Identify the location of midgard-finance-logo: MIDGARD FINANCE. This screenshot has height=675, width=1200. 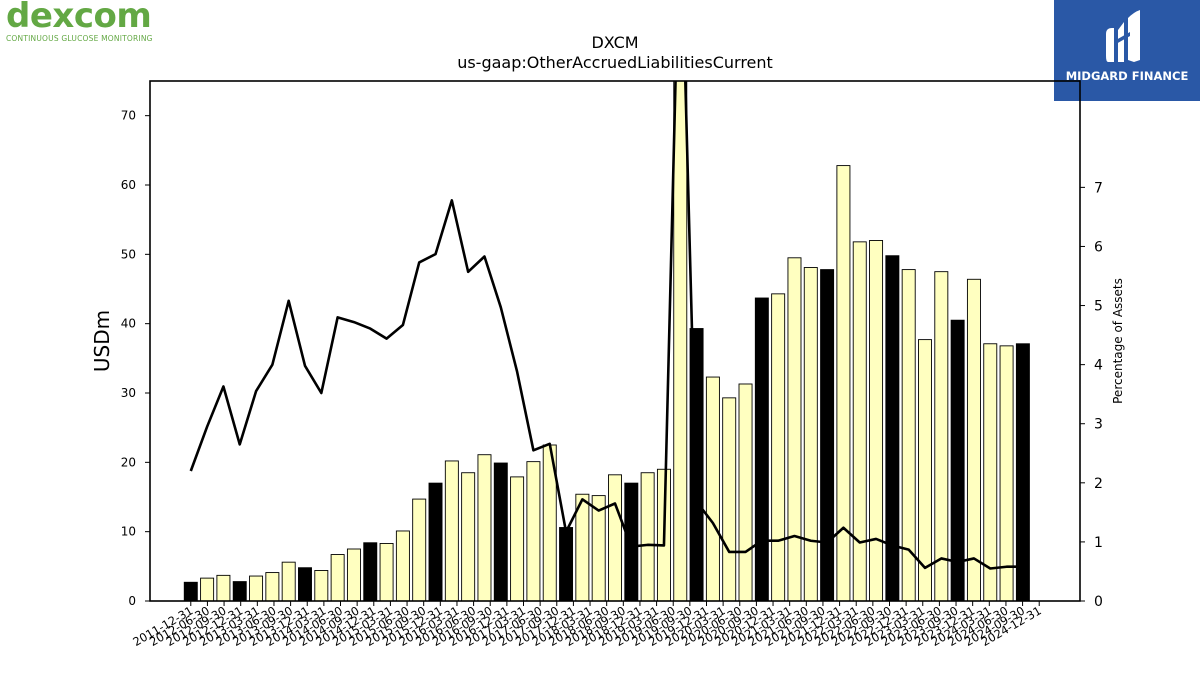
(1127, 50).